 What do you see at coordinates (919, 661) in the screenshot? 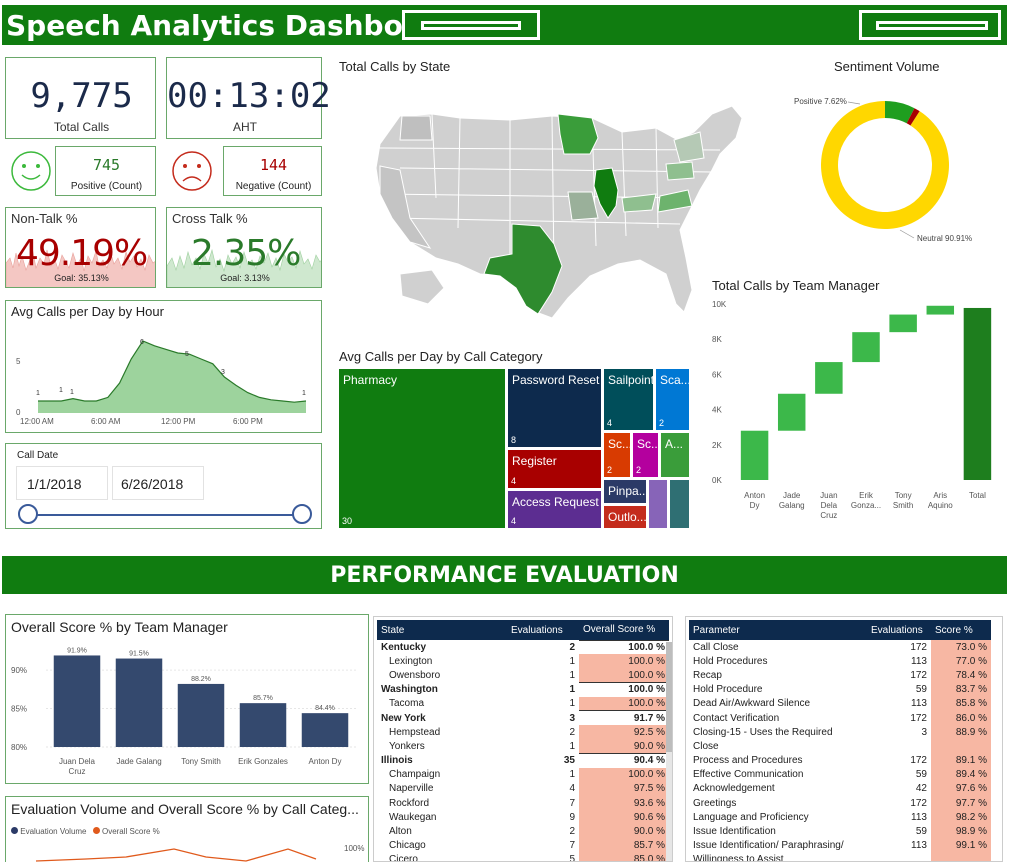
I see `evaluations-cell: 113` at bounding box center [919, 661].